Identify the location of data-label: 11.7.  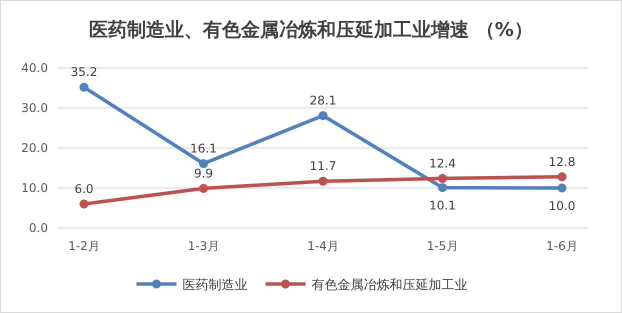
(323, 166).